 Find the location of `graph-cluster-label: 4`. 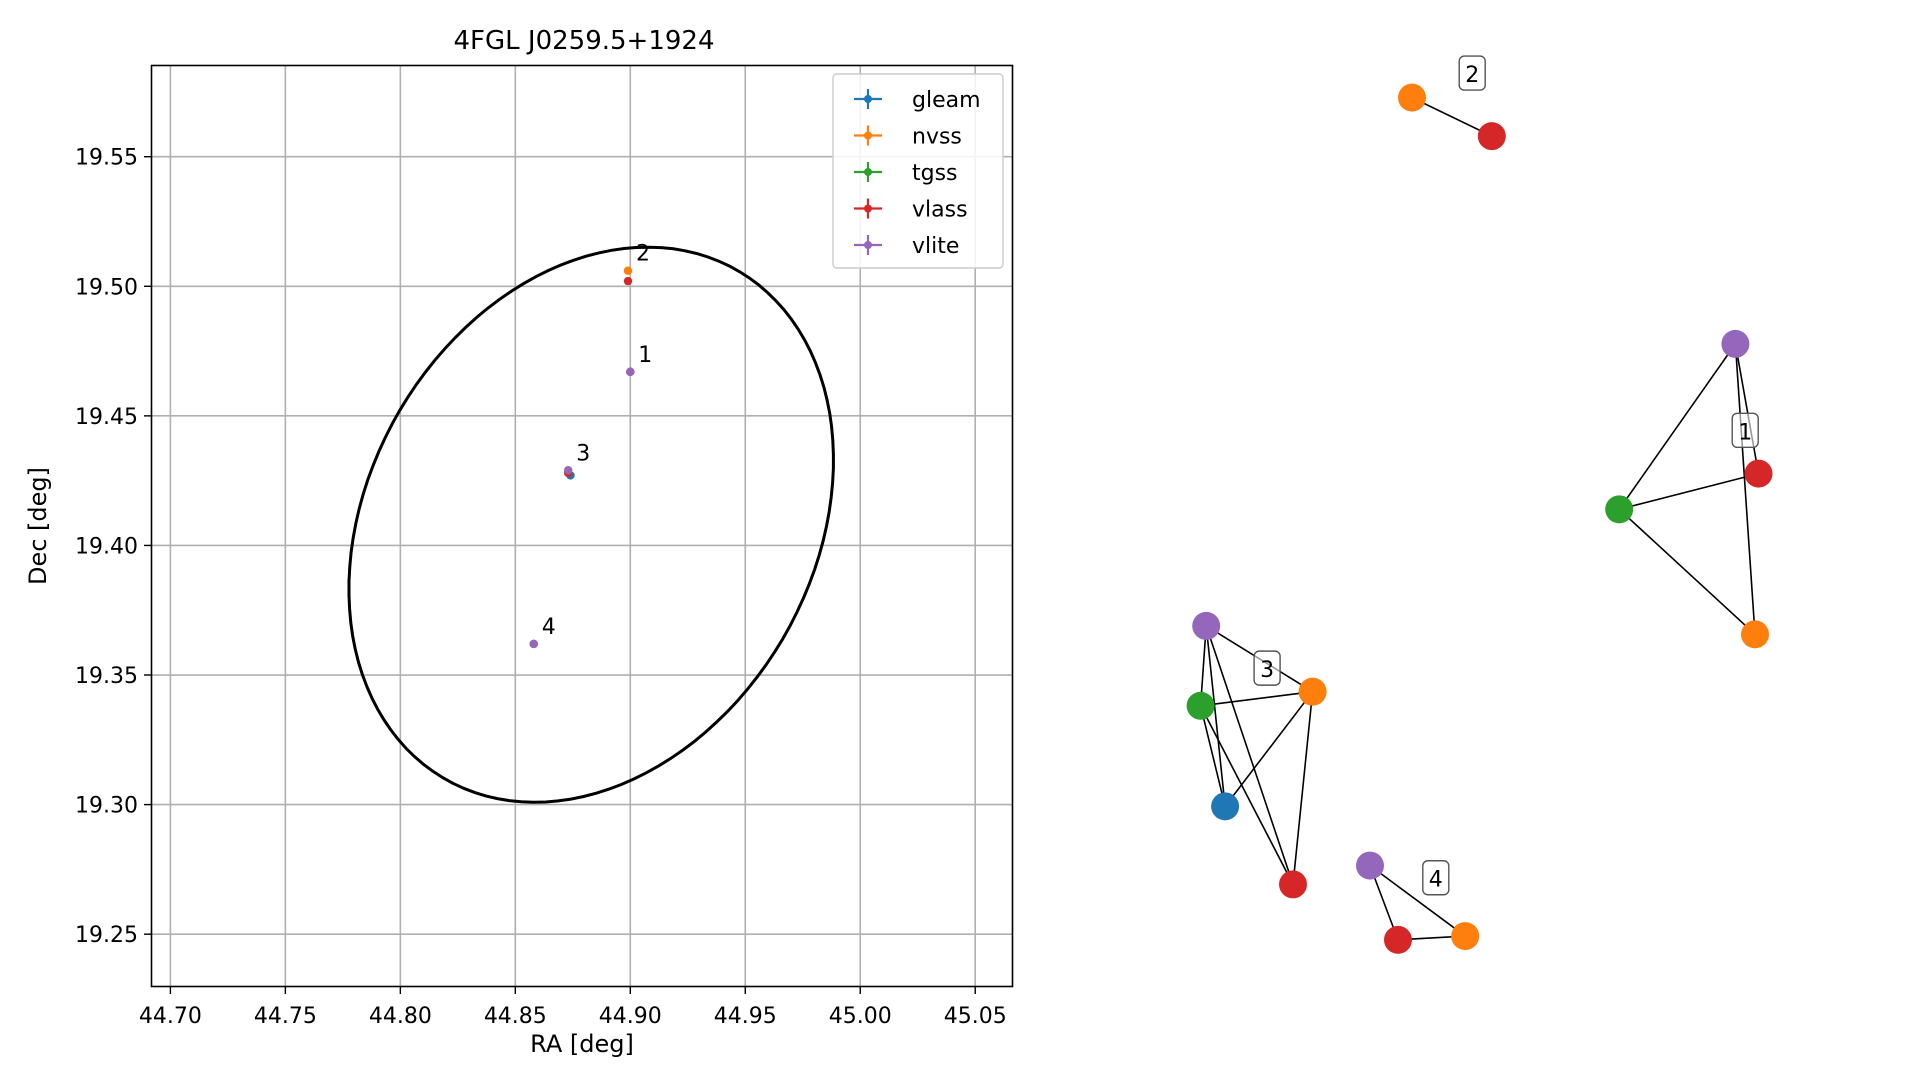

graph-cluster-label: 4 is located at coordinates (1436, 880).